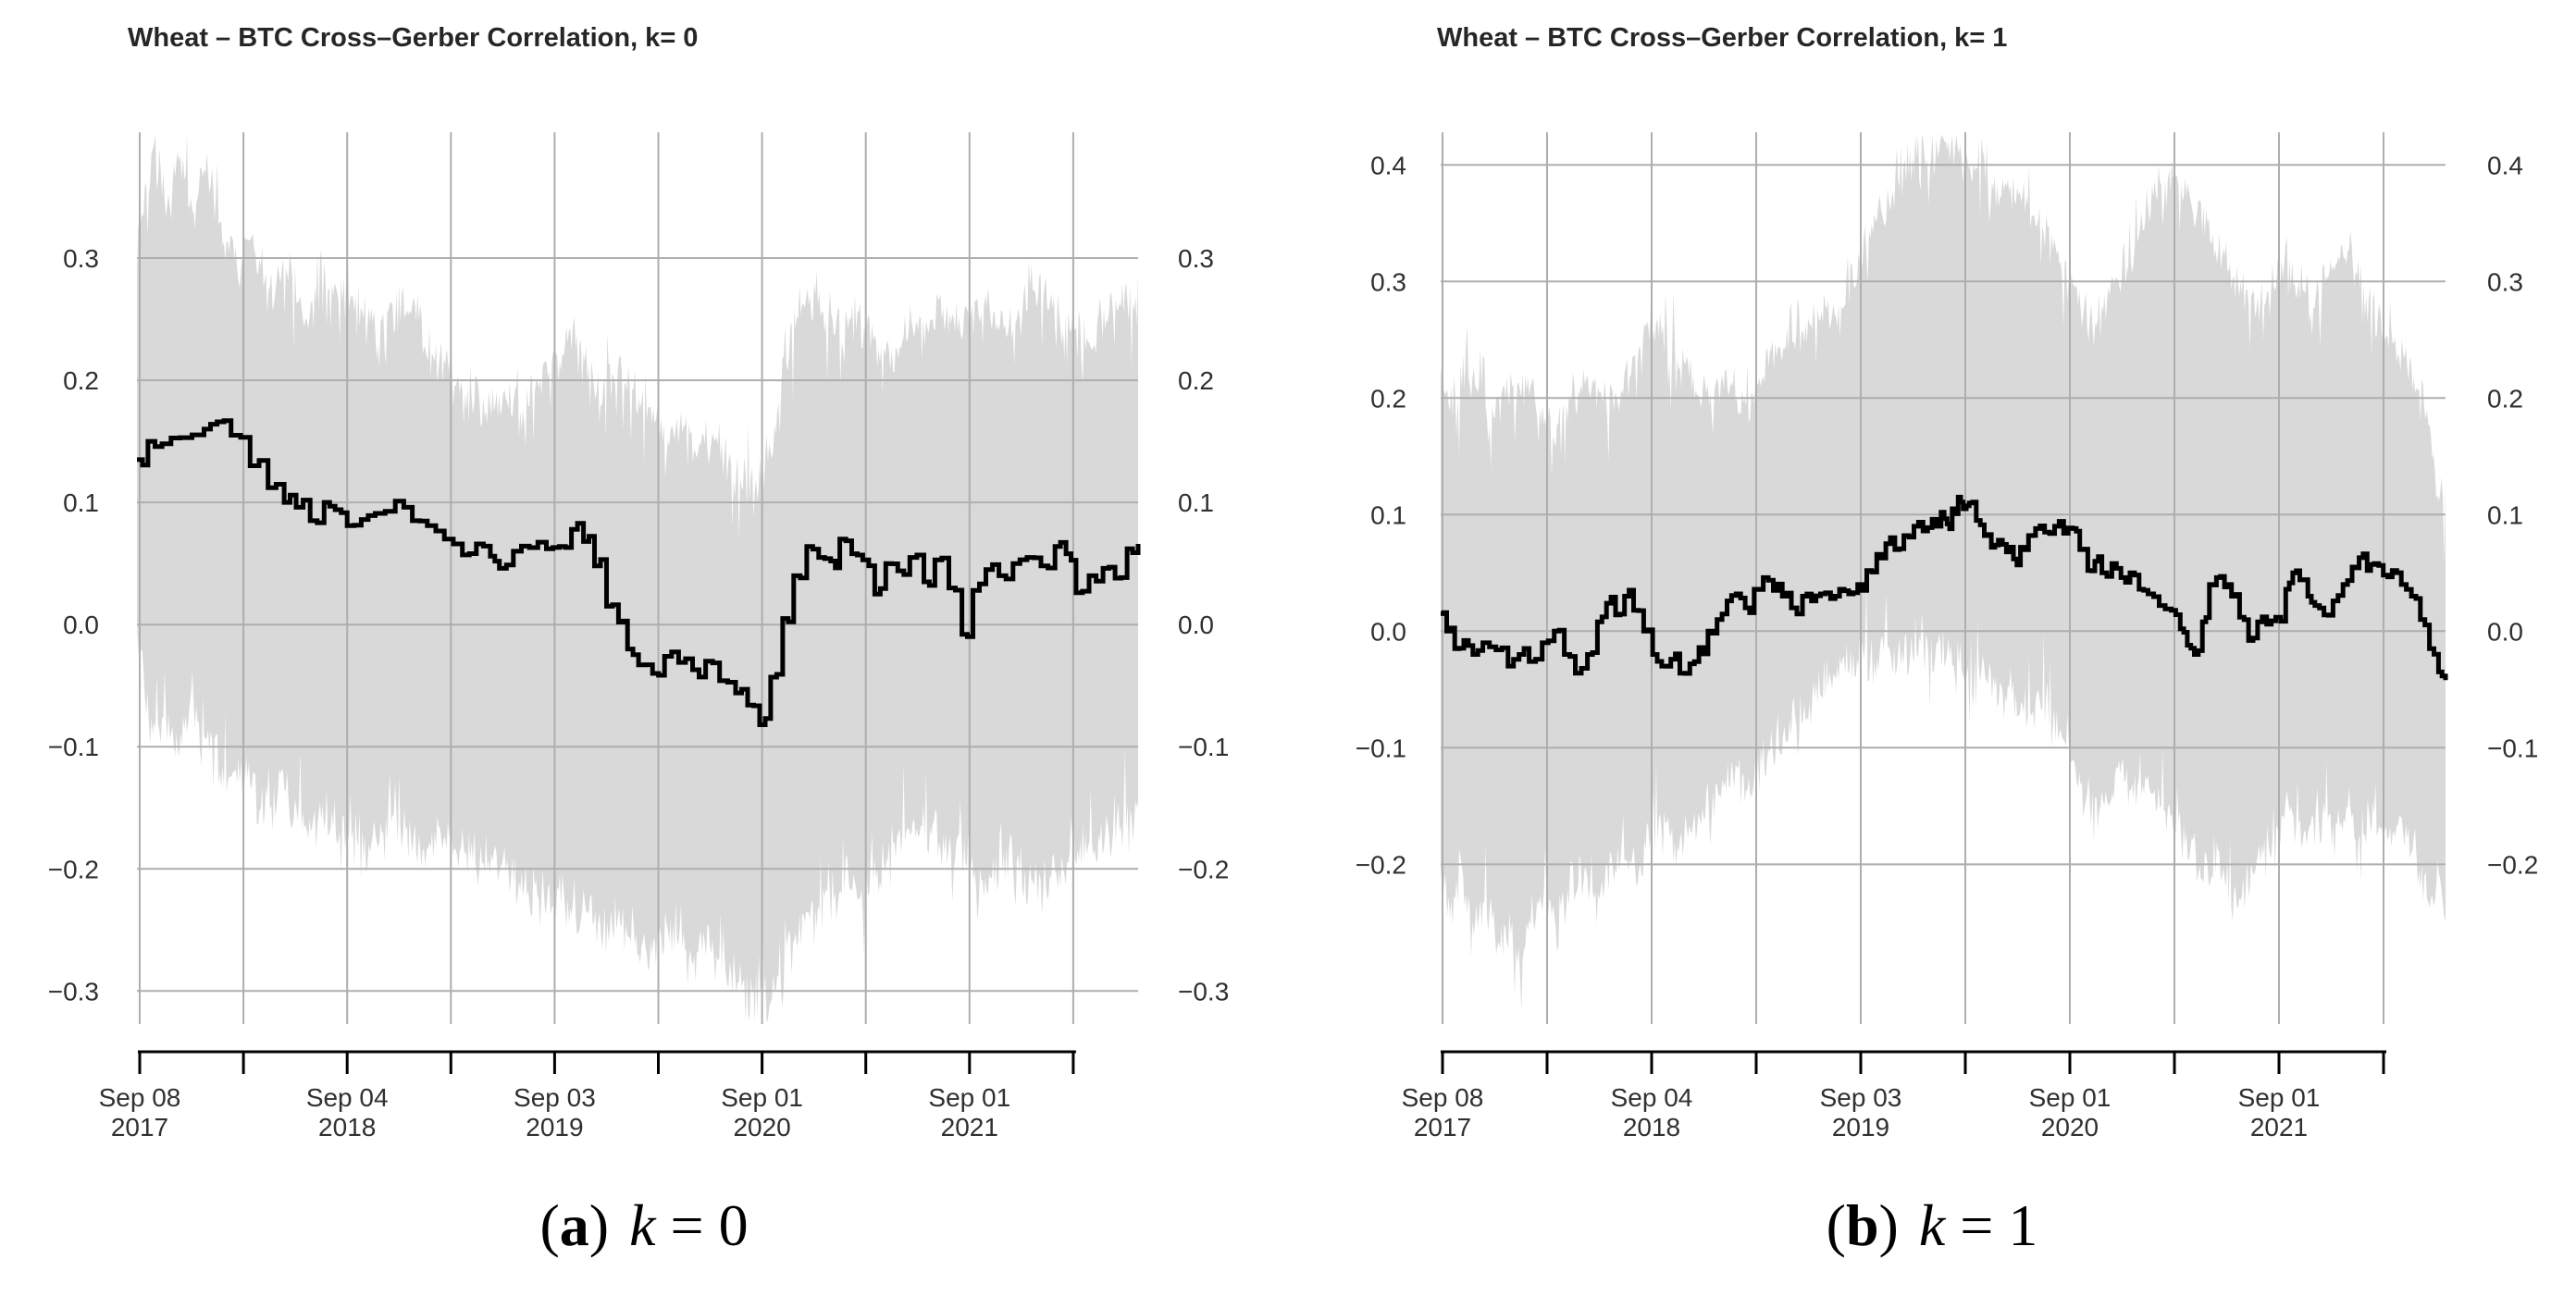  What do you see at coordinates (1836, 1225) in the screenshot?
I see `caption-b-open: (` at bounding box center [1836, 1225].